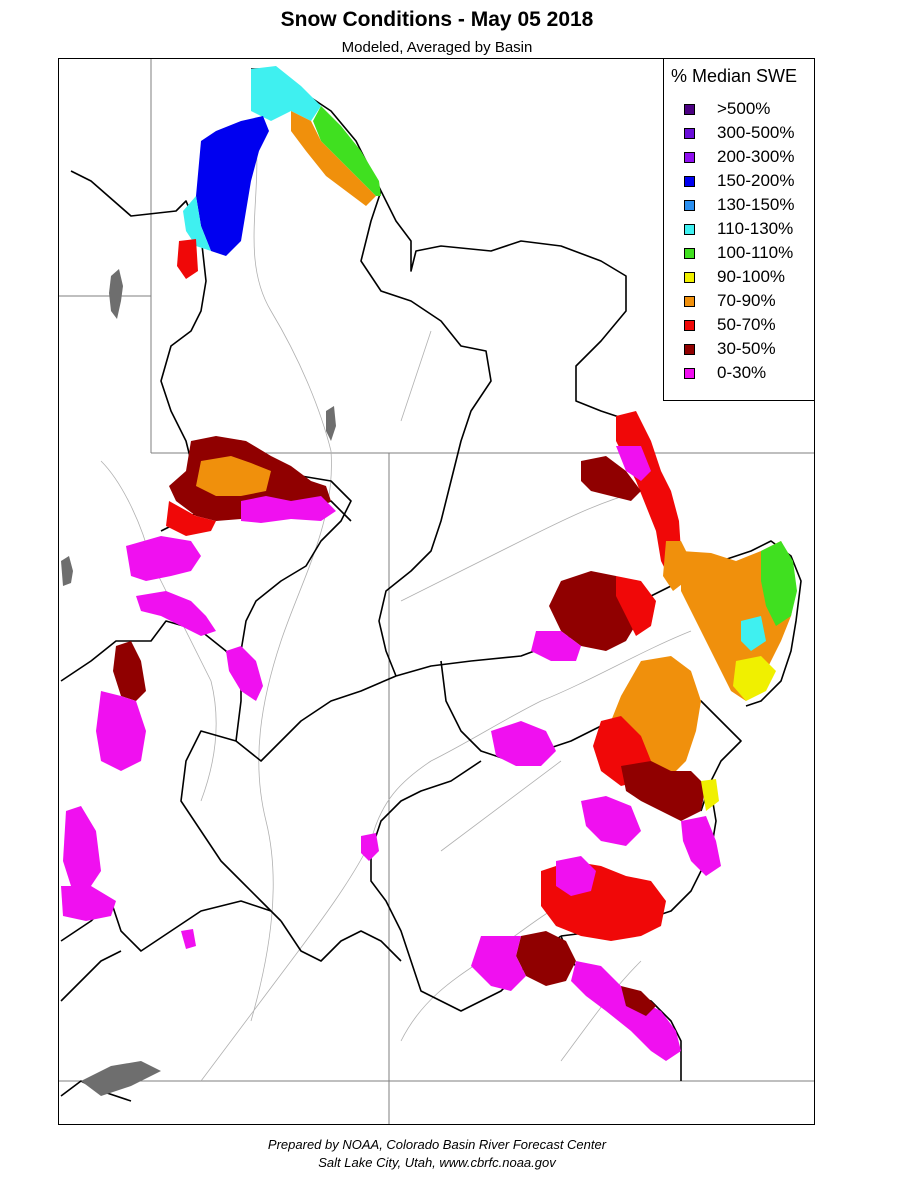  Describe the element at coordinates (341, 941) in the screenshot. I see `basin-line-lake-powell` at that location.